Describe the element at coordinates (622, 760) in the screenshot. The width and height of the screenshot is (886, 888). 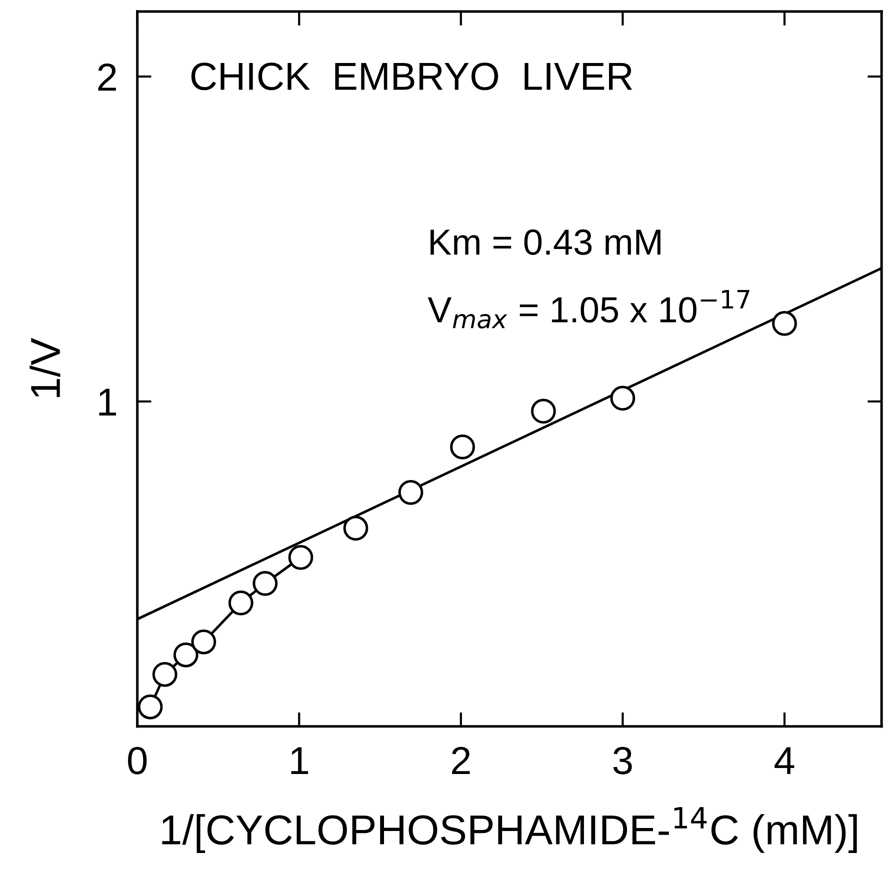
I see `x-tick-label: 3` at that location.